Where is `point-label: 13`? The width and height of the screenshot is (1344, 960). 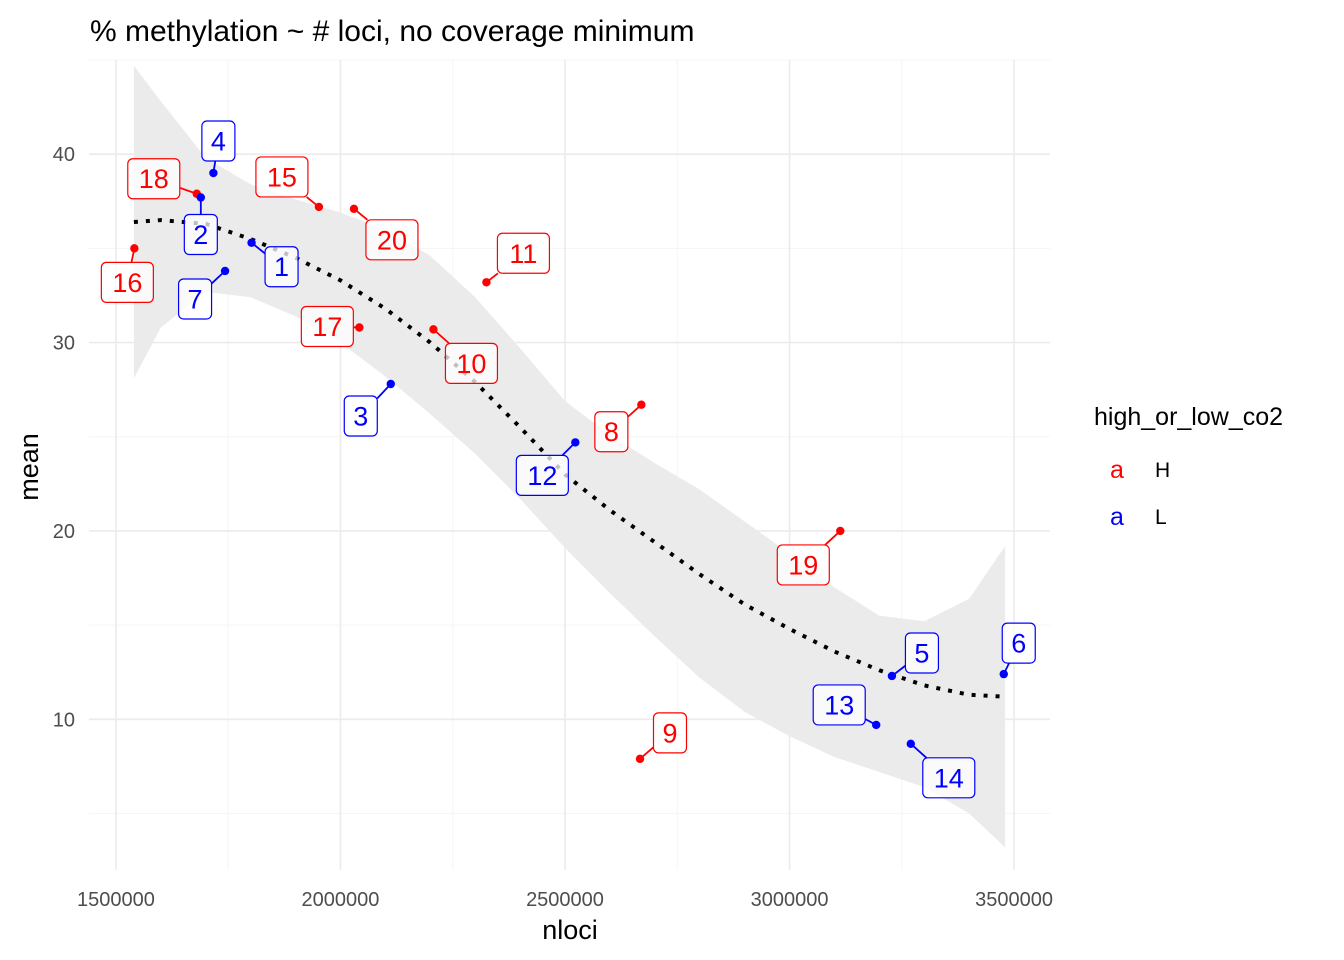
point-label: 13 is located at coordinates (839, 705).